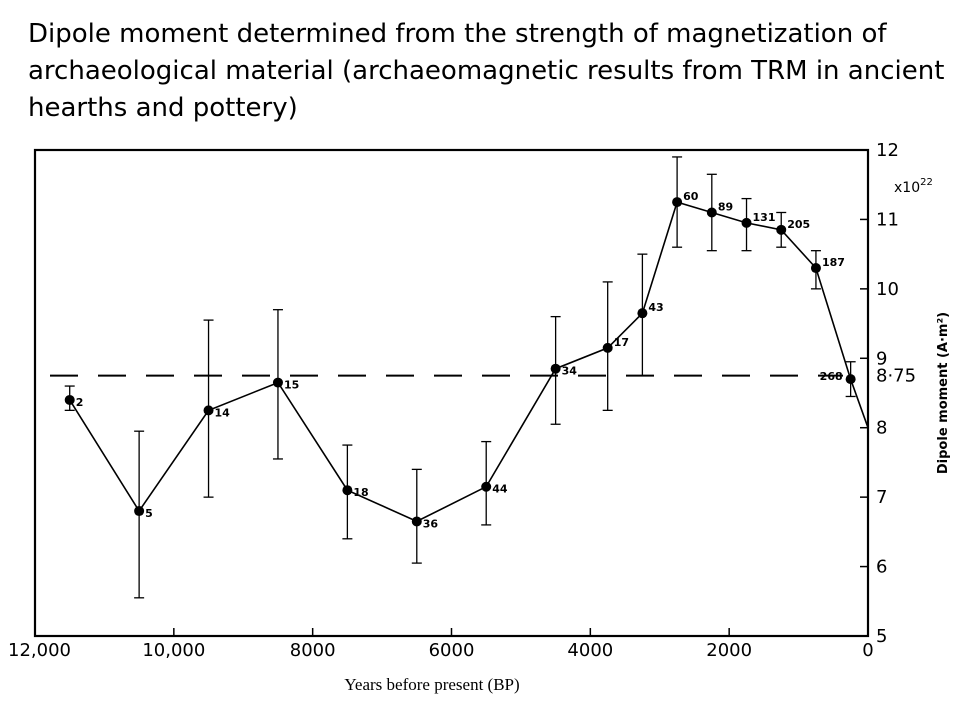 The image size is (960, 720). Describe the element at coordinates (896, 376) in the screenshot. I see `y-tick-label: 8·75` at that location.